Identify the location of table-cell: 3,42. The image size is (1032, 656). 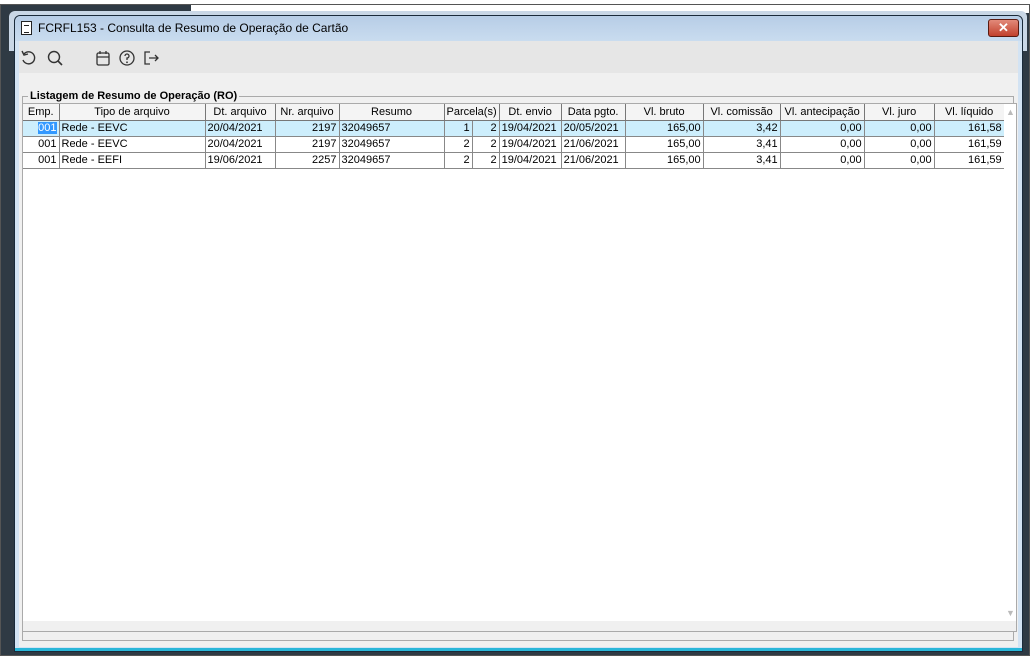
(742, 128).